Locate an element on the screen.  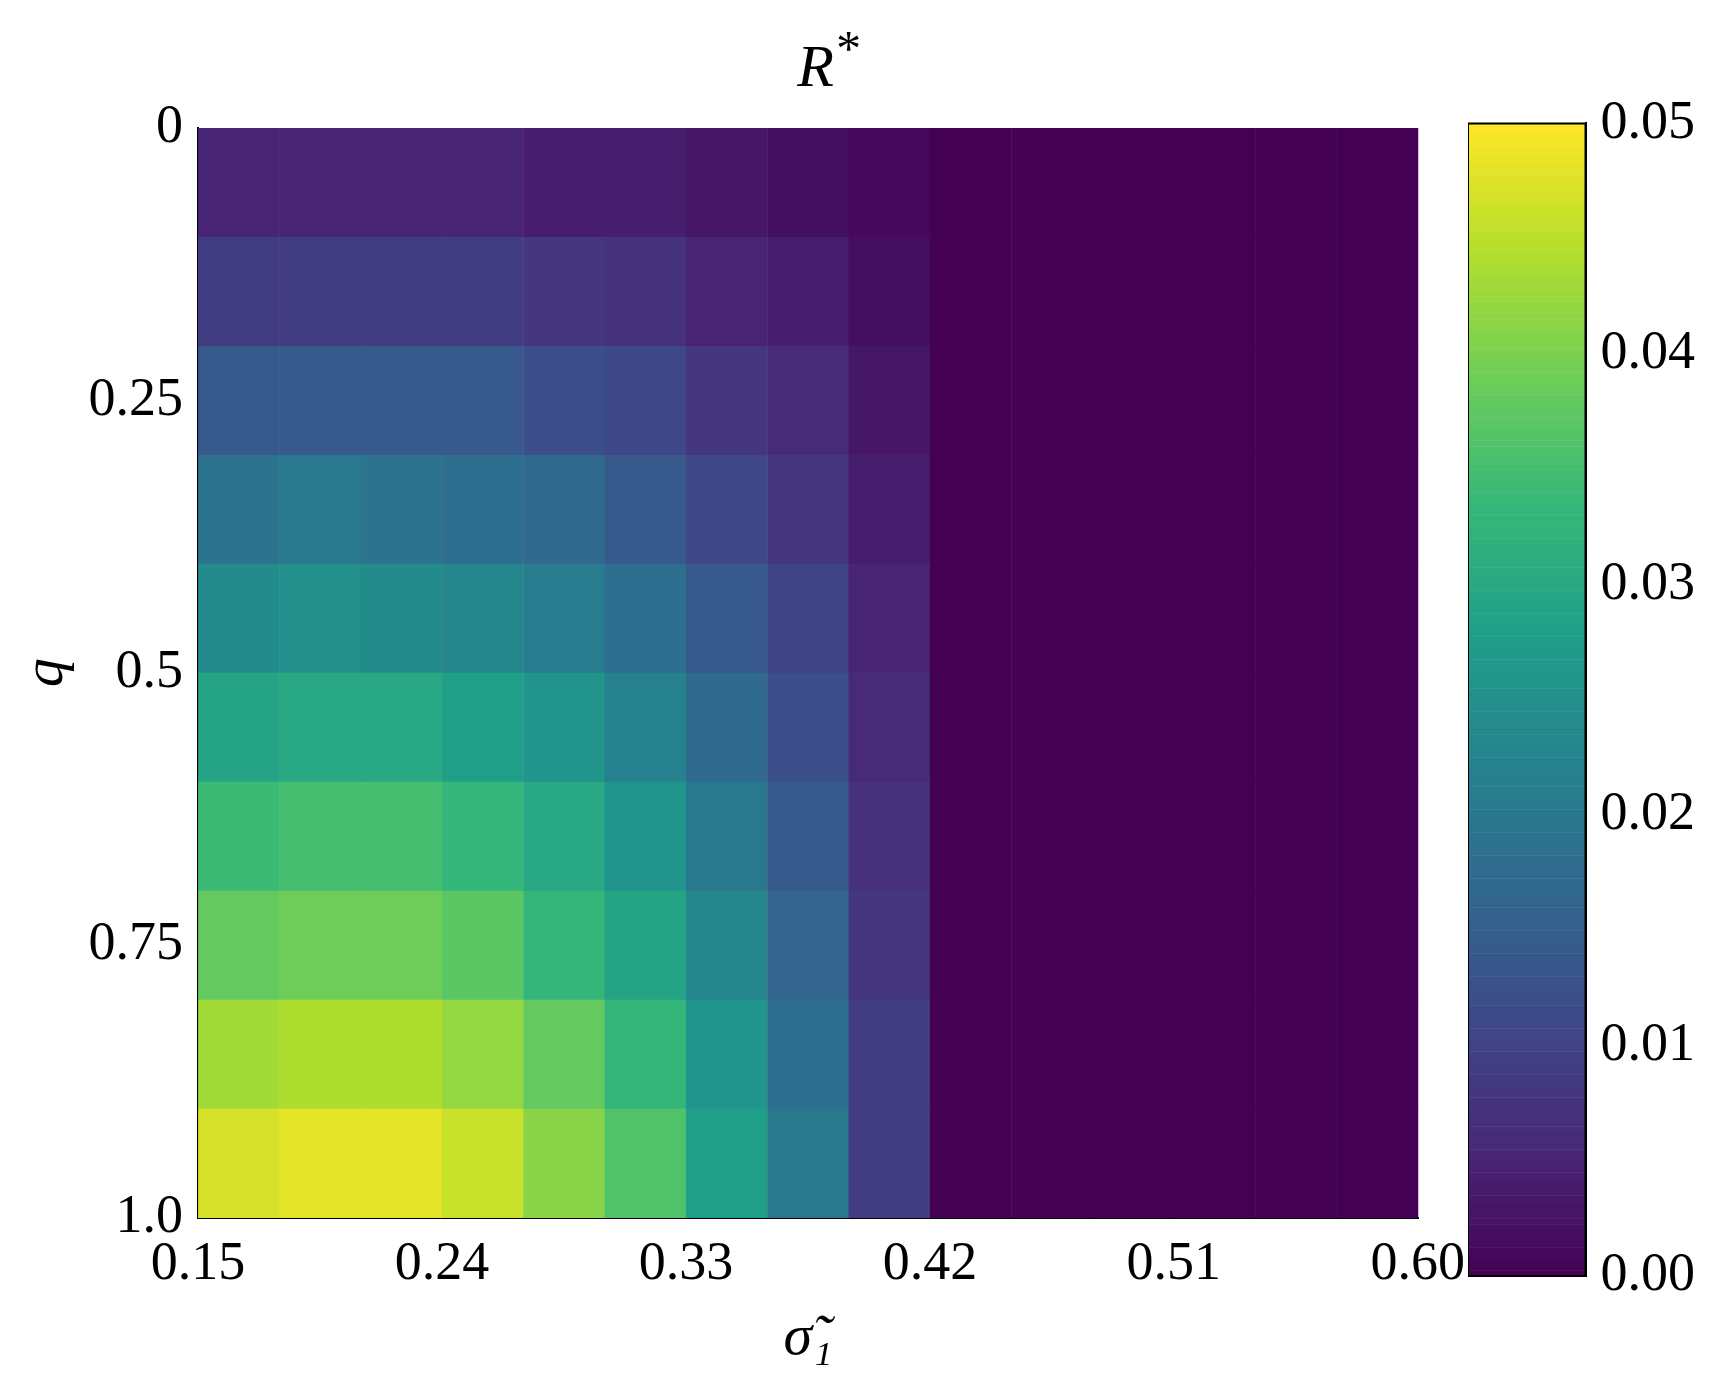
color-bar-label: 0.02 is located at coordinates (1647, 811).